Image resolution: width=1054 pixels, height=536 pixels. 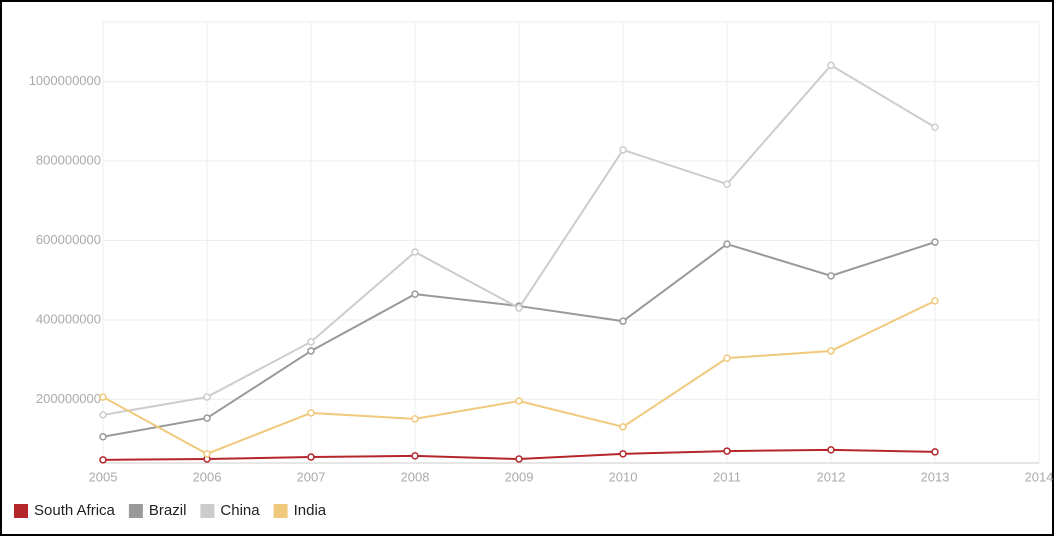 What do you see at coordinates (103, 476) in the screenshot?
I see `x-tick-label: 2005` at bounding box center [103, 476].